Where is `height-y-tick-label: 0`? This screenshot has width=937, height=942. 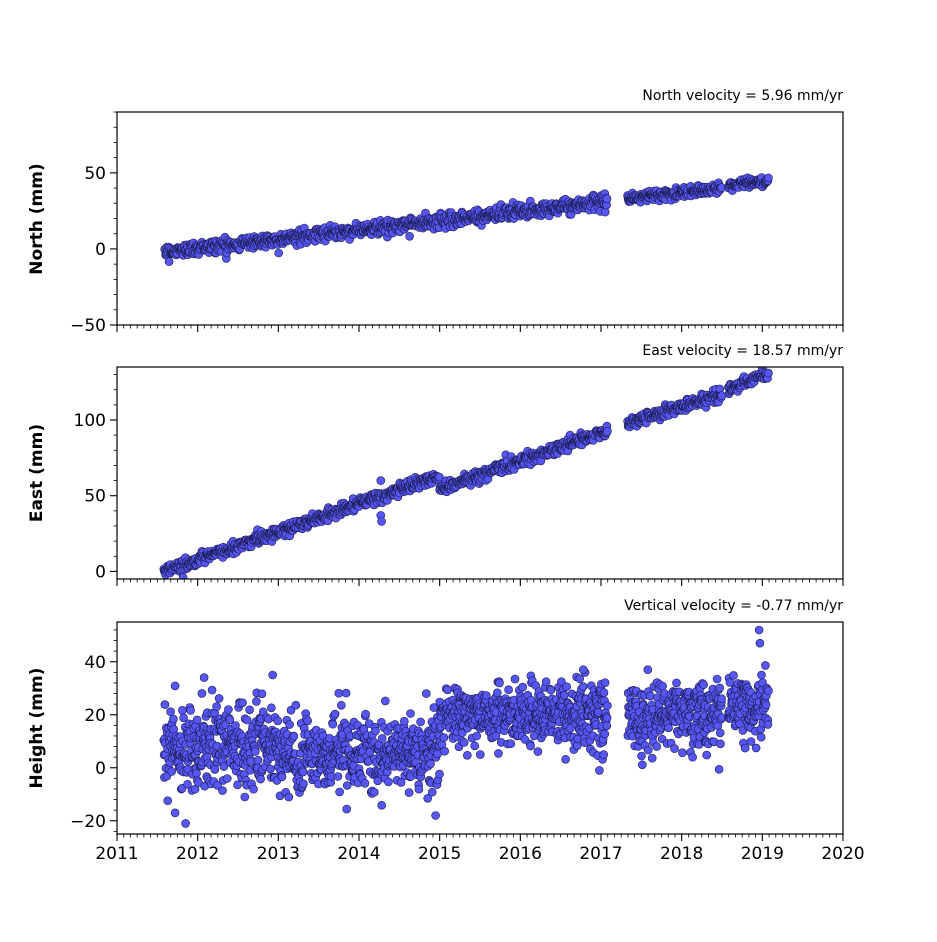
height-y-tick-label: 0 is located at coordinates (100, 769).